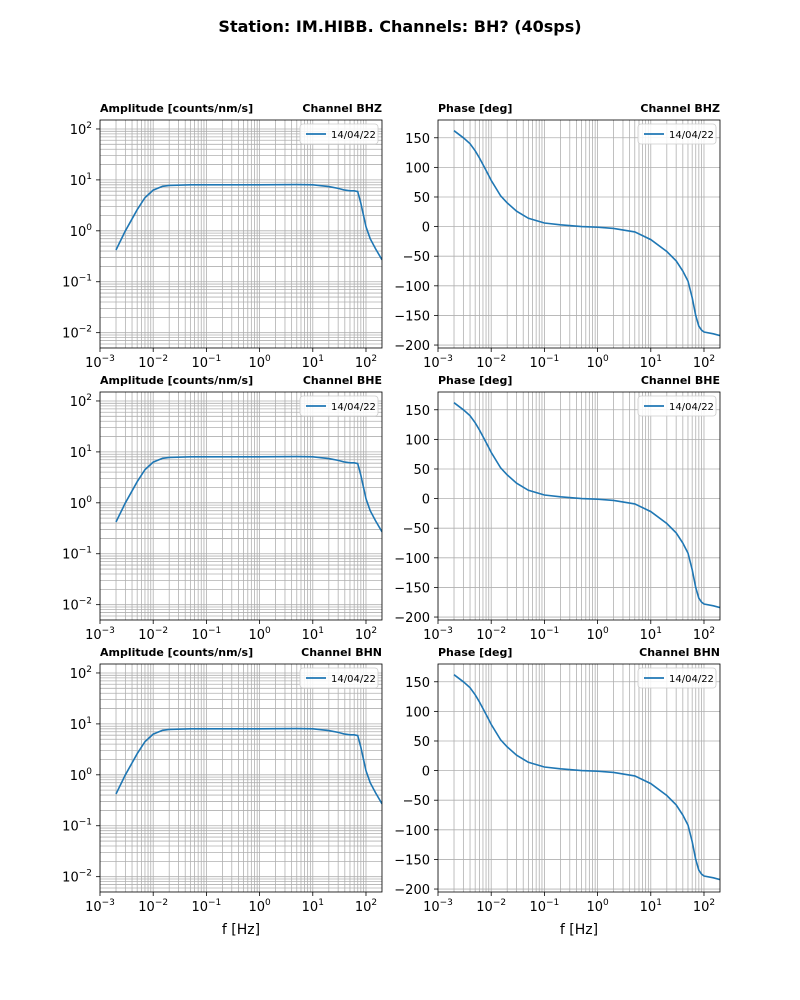 The width and height of the screenshot is (800, 1000). What do you see at coordinates (81, 401) in the screenshot?
I see `y-tick-label: 102` at bounding box center [81, 401].